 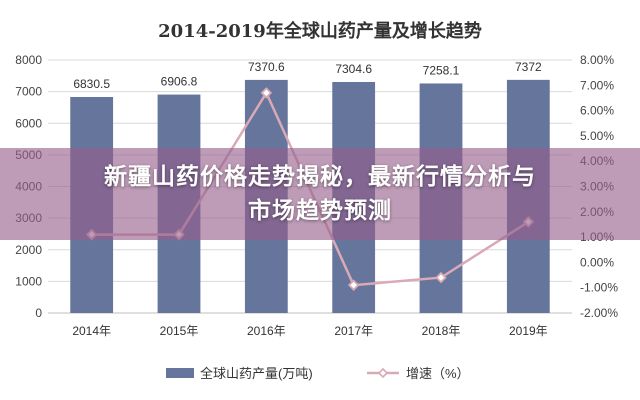 I want to click on y-left-tick-label: 6000, so click(x=28, y=123).